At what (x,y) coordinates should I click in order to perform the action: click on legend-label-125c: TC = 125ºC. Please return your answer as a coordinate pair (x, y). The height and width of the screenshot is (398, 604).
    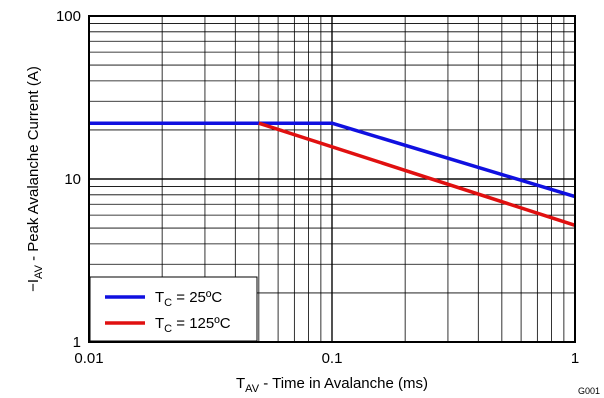
    Looking at the image, I should click on (193, 325).